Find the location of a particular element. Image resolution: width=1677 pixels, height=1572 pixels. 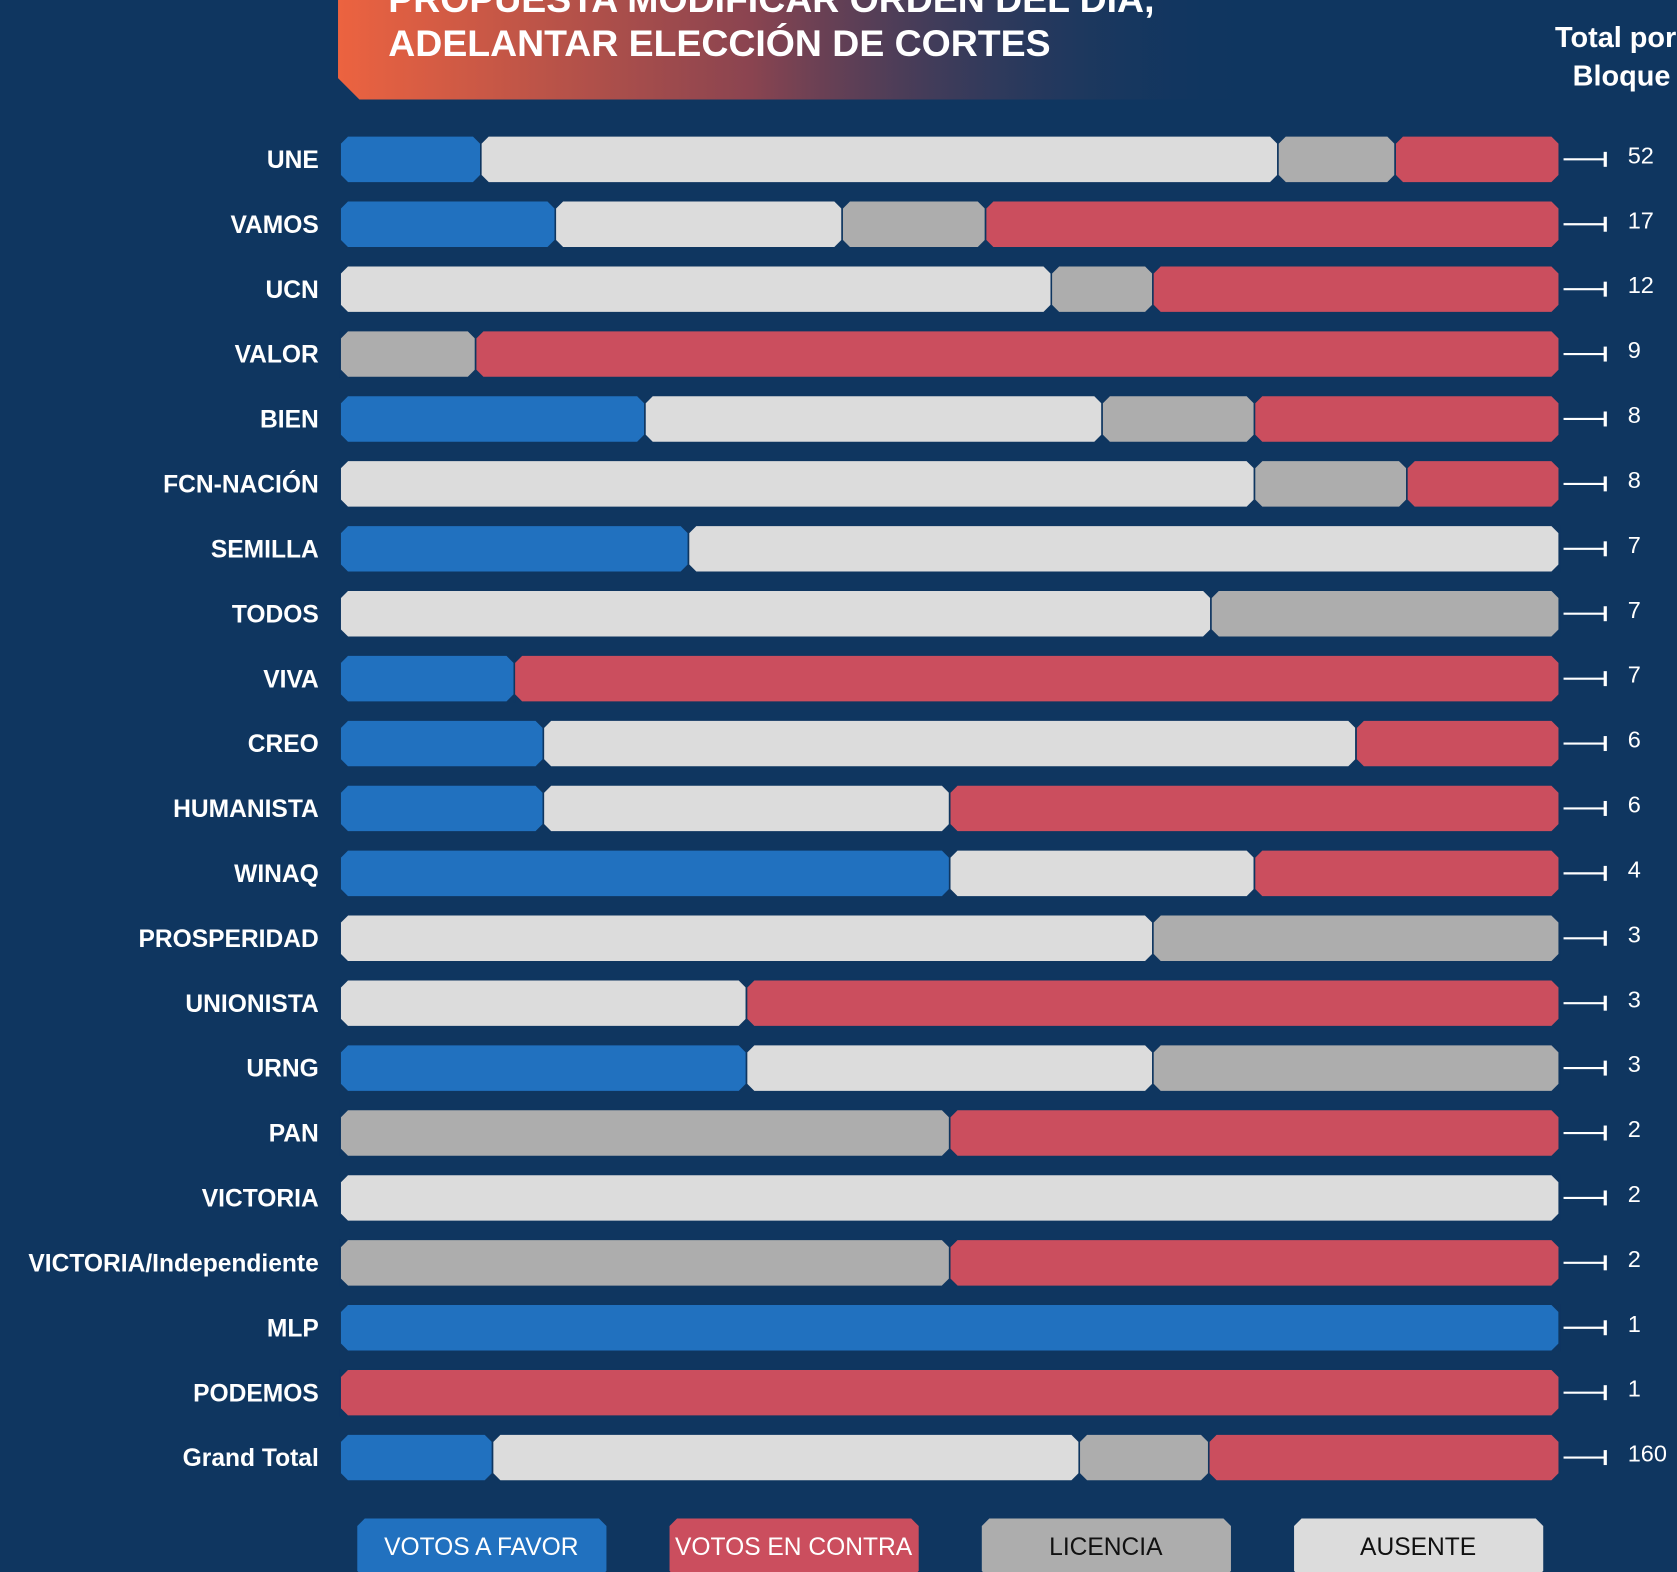

legend-label: LICENCIA is located at coordinates (1106, 1547).